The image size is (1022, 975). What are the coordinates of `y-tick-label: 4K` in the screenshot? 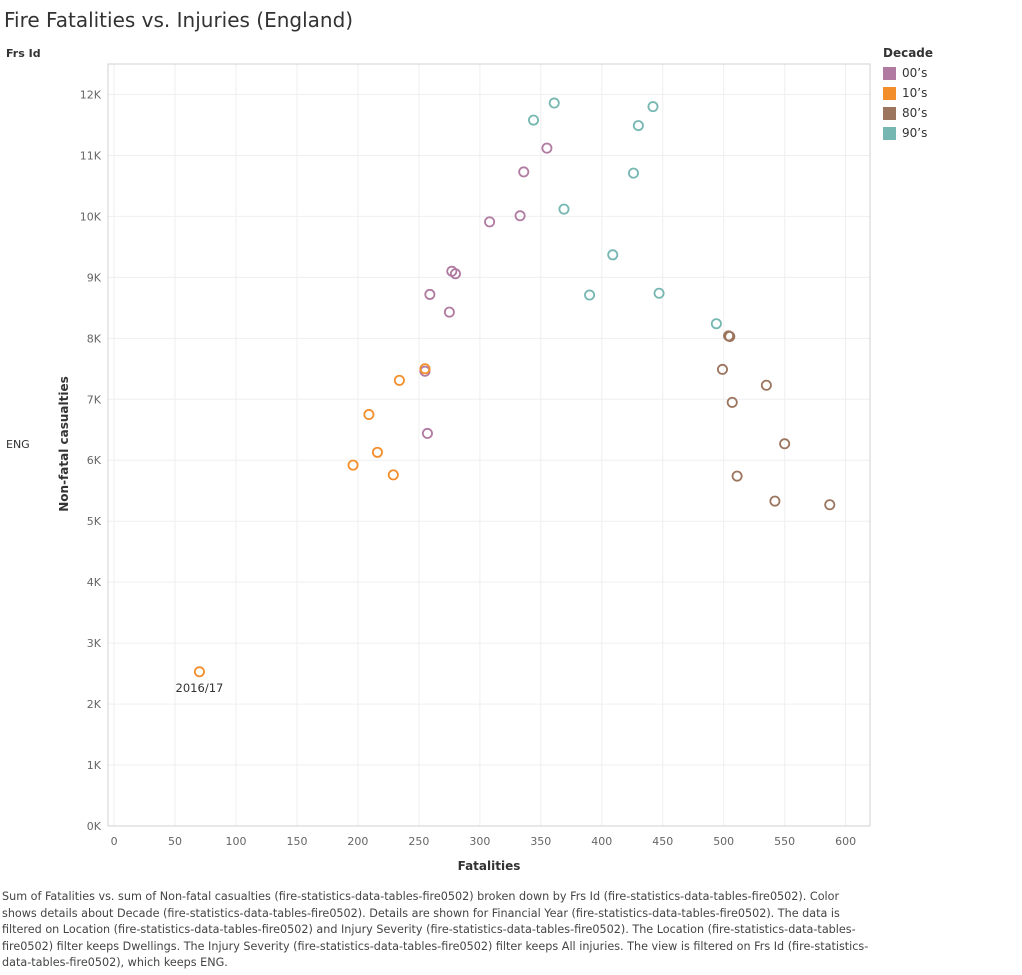 It's located at (94, 582).